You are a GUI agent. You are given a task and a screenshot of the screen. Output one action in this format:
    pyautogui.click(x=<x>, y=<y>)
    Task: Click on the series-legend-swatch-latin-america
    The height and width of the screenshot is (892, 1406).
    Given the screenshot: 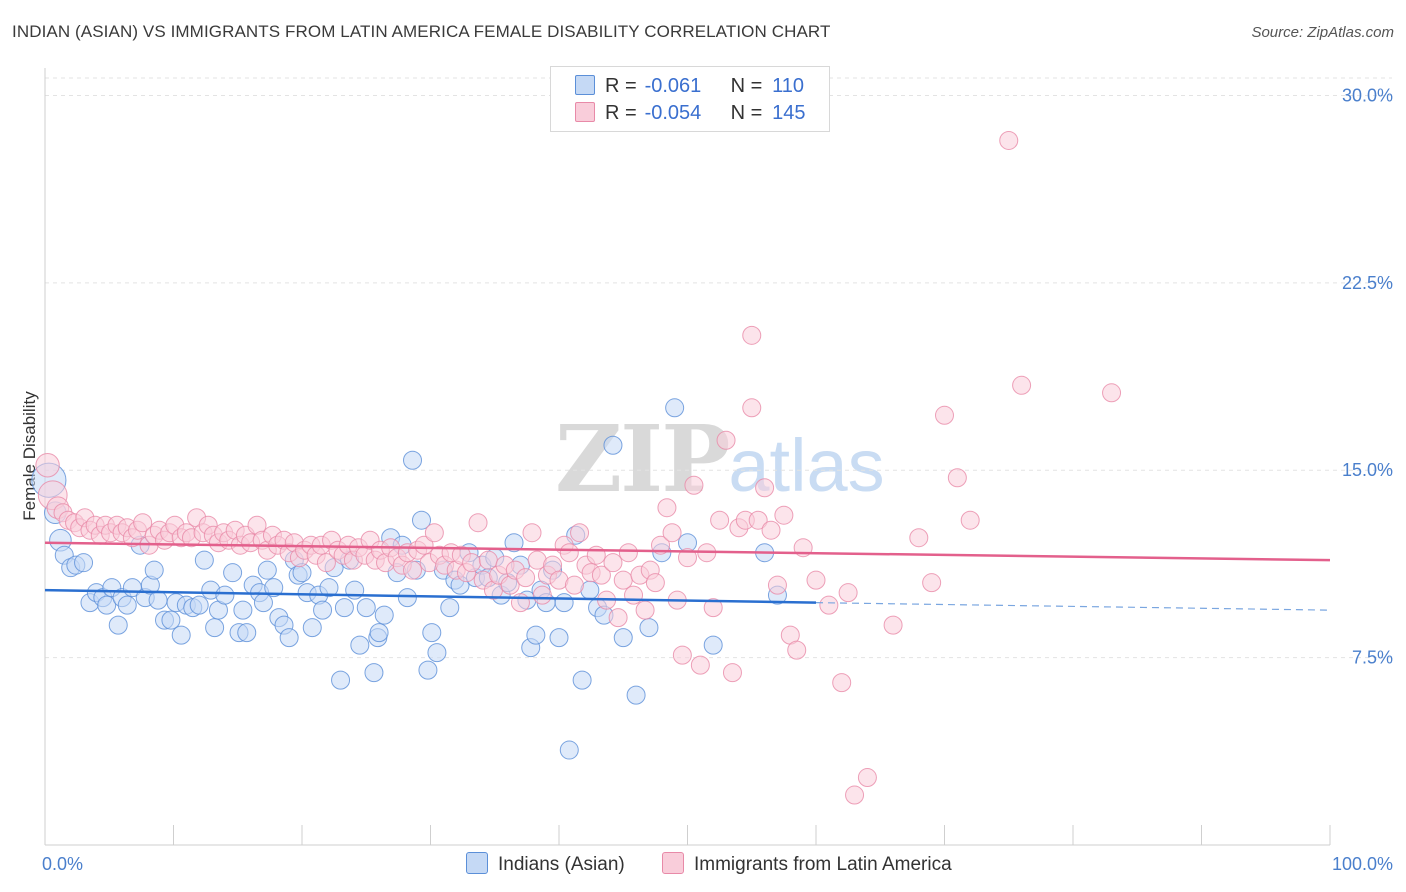 What is the action you would take?
    pyautogui.click(x=673, y=863)
    